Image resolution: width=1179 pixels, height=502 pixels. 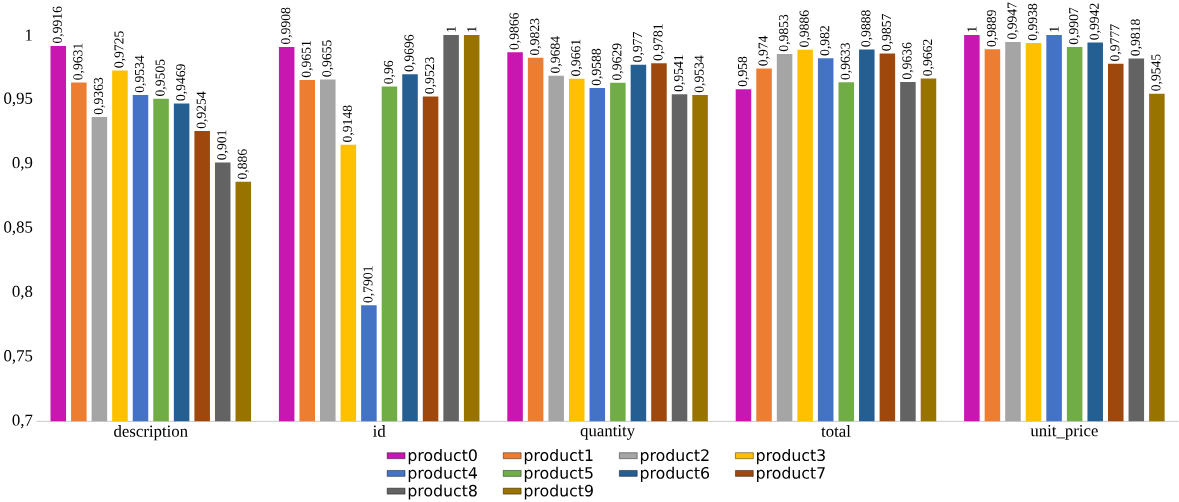 I want to click on data-label: 0,9662, so click(x=928, y=57).